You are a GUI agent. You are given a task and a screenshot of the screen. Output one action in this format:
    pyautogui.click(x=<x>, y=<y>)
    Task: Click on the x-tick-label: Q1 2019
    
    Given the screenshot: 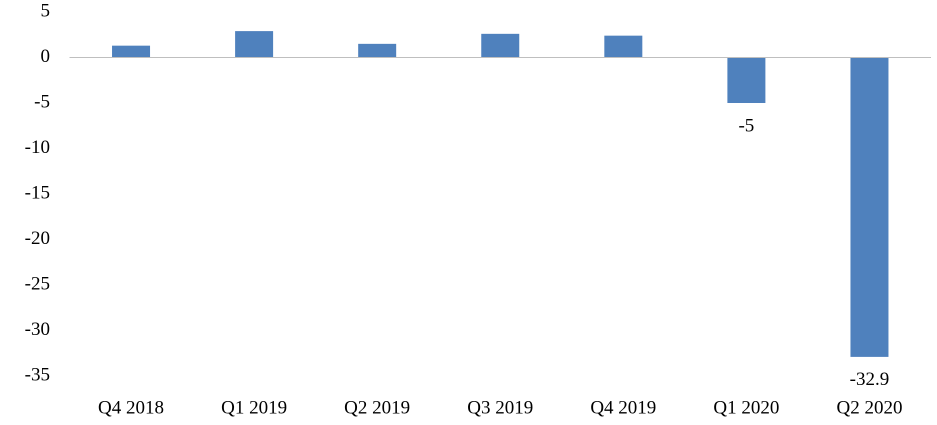 What is the action you would take?
    pyautogui.click(x=254, y=407)
    